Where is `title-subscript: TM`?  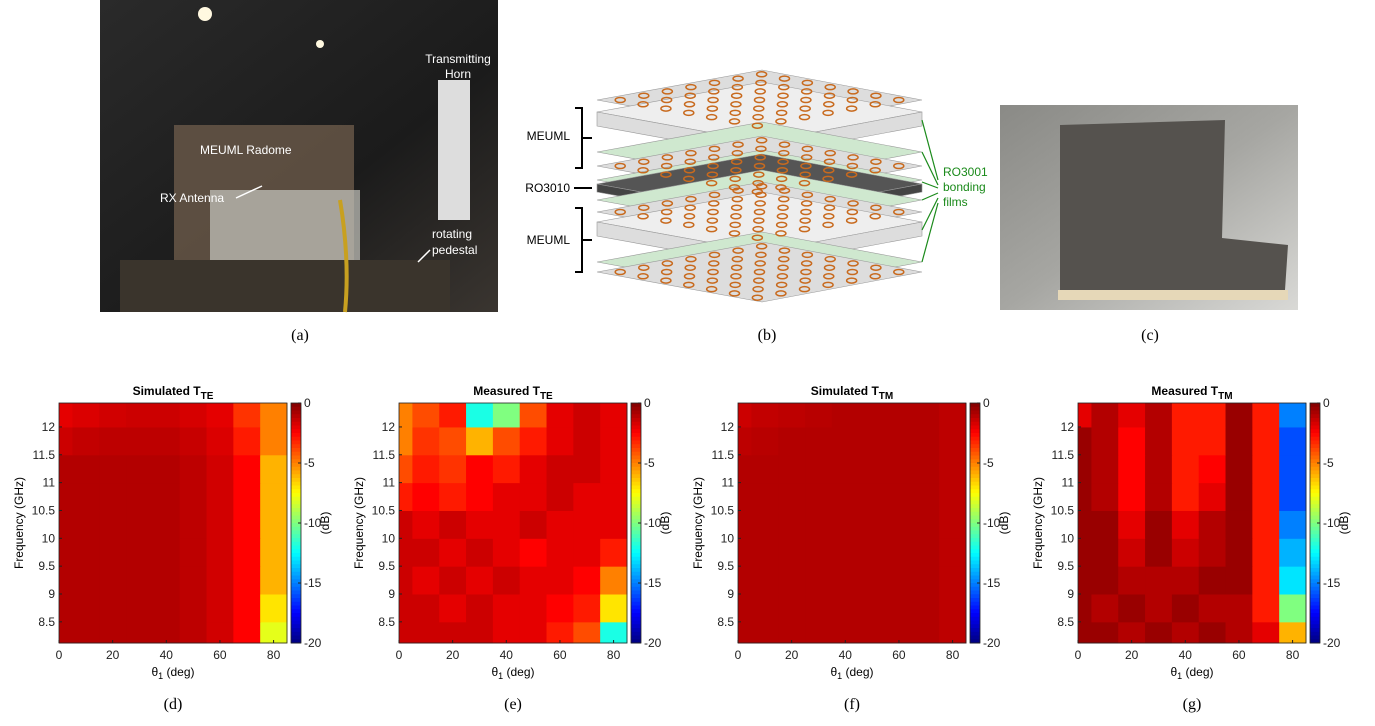 title-subscript: TM is located at coordinates (886, 396).